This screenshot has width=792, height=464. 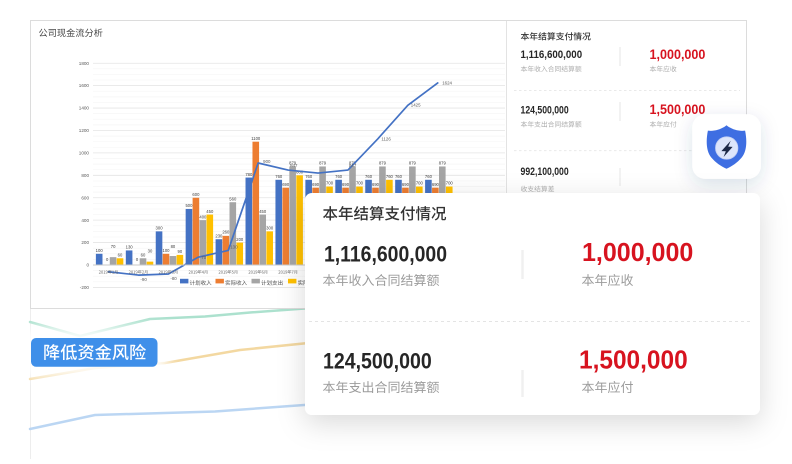 What do you see at coordinates (256, 138) in the screenshot?
I see `svg-text: 1100` at bounding box center [256, 138].